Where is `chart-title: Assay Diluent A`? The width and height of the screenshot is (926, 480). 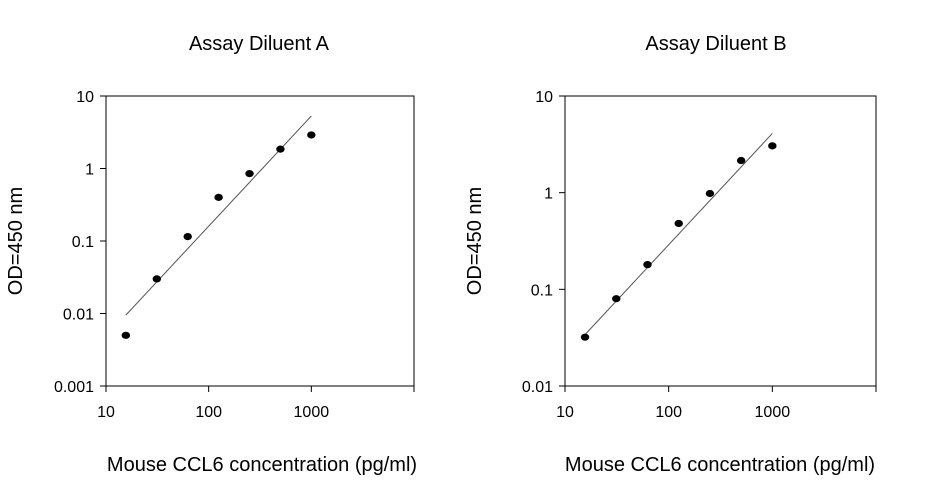 chart-title: Assay Diluent A is located at coordinates (259, 44).